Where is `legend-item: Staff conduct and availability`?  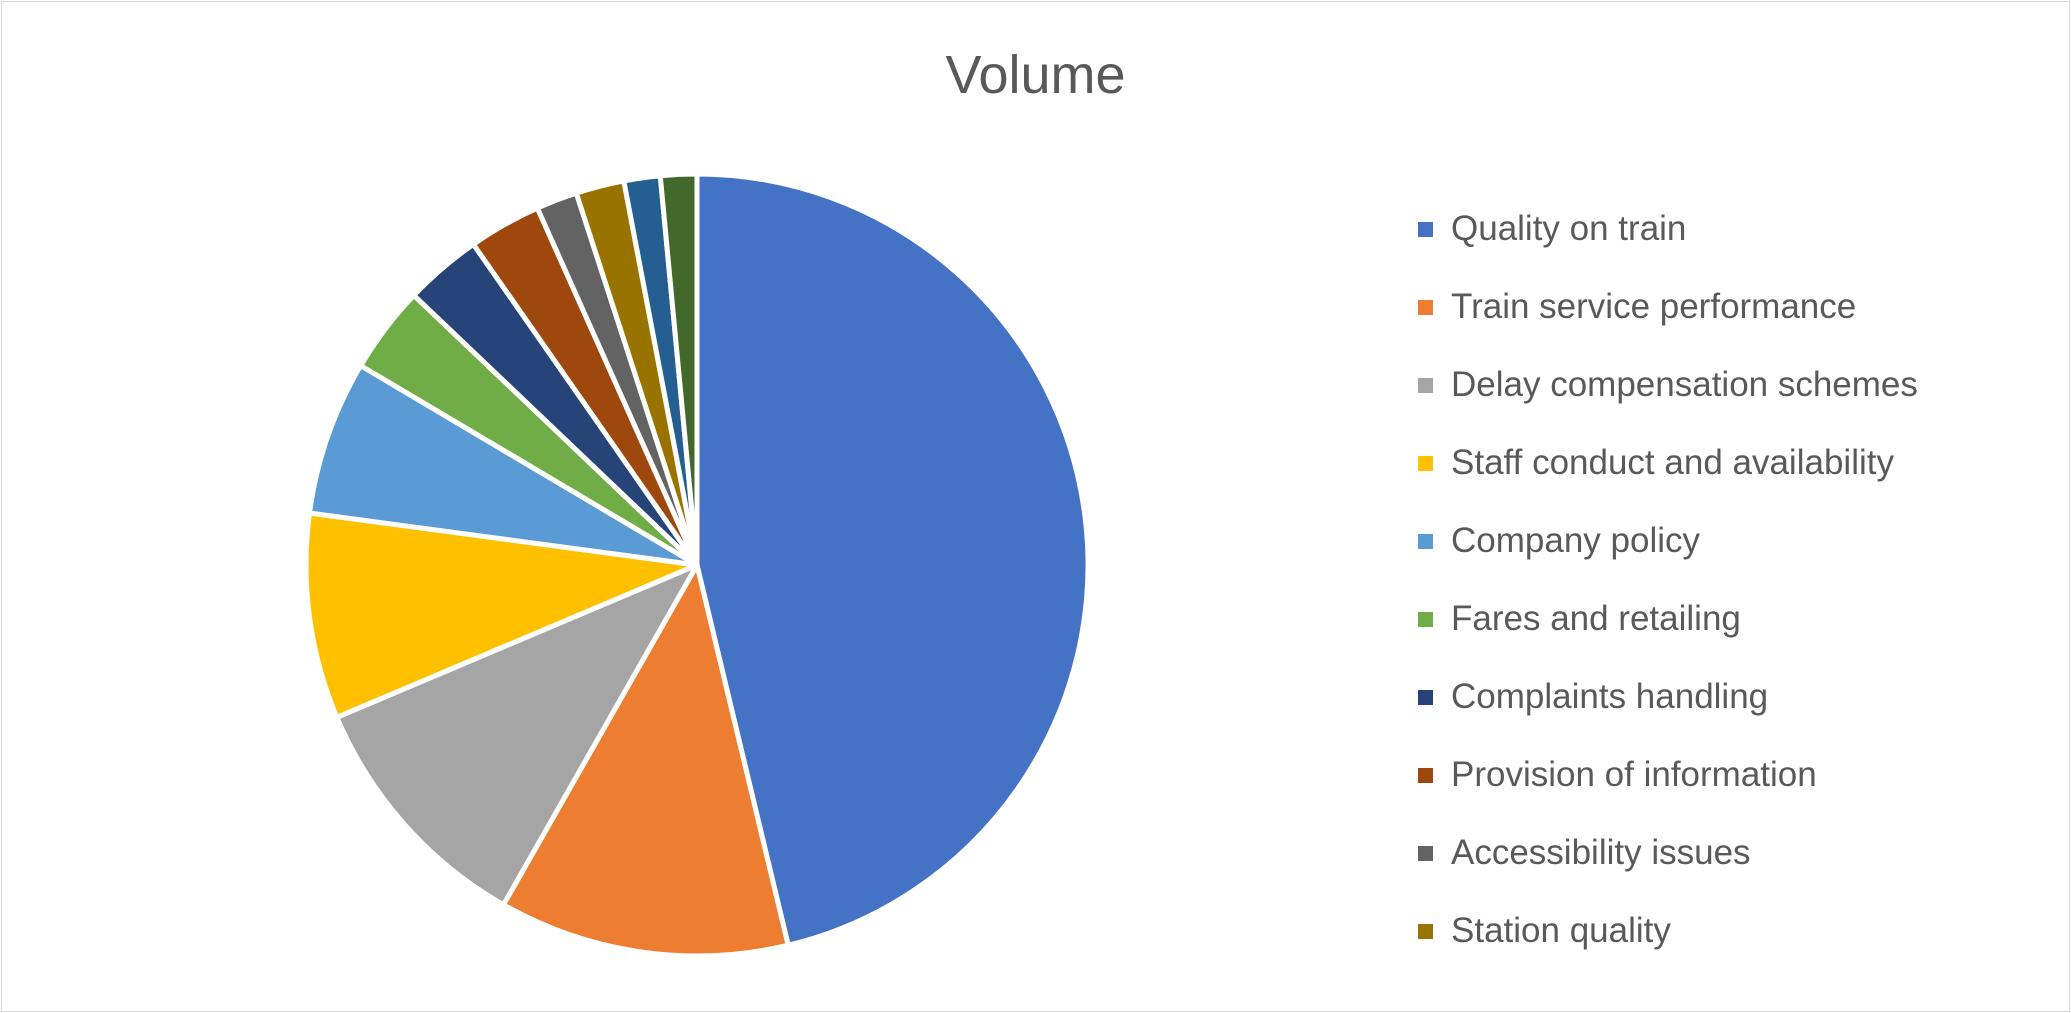
legend-item: Staff conduct and availability is located at coordinates (1668, 463).